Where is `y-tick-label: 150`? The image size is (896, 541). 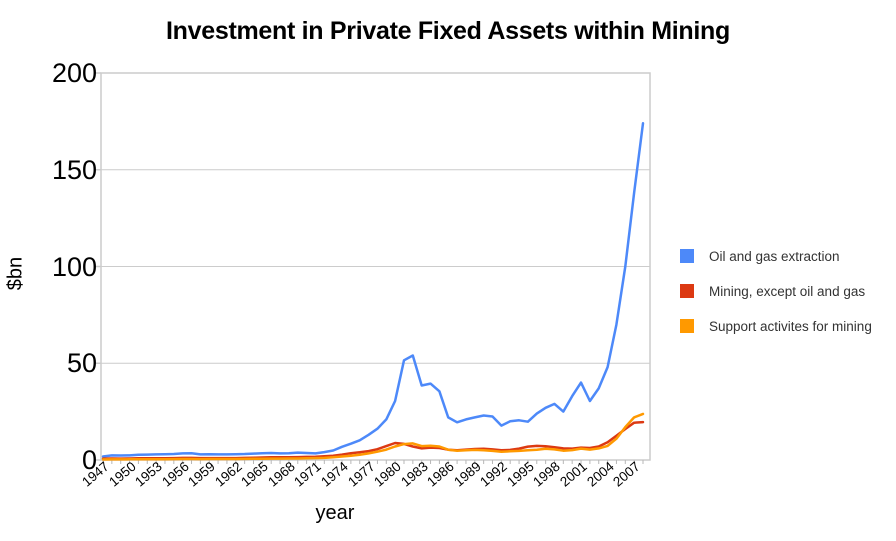 y-tick-label: 150 is located at coordinates (74, 169).